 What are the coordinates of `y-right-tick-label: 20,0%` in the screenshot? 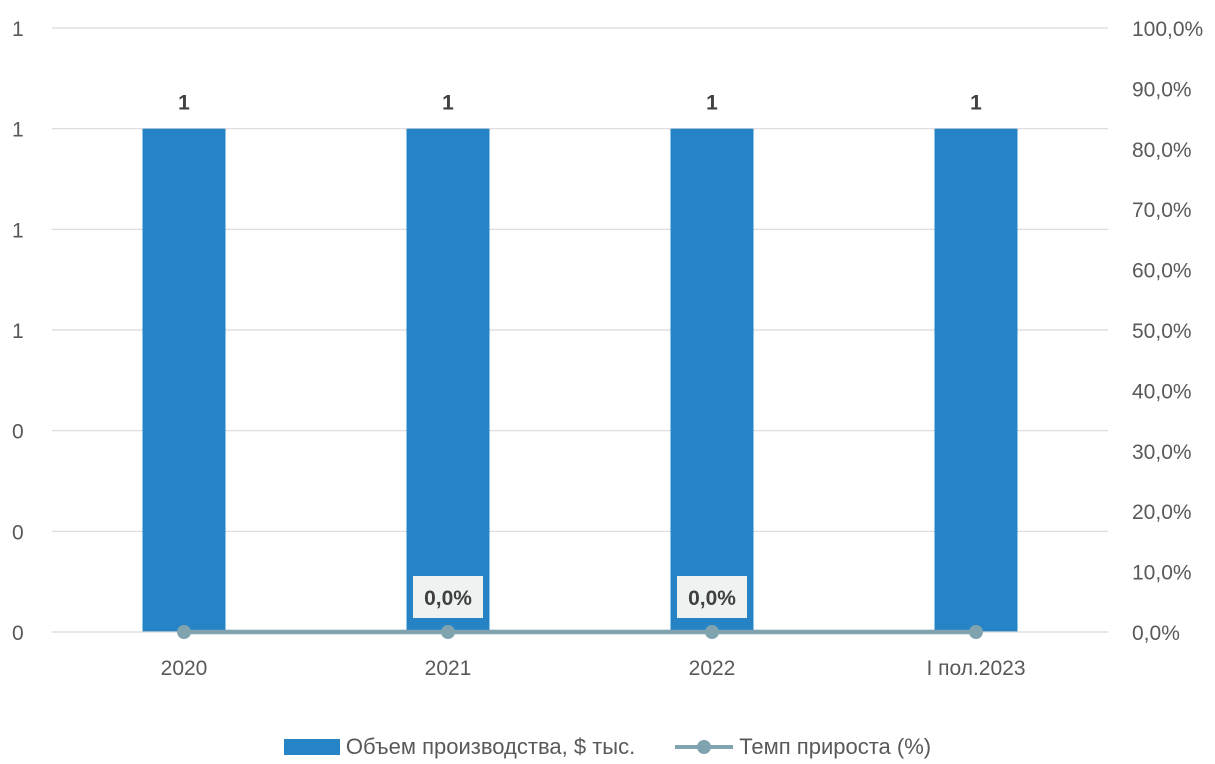 It's located at (1162, 512).